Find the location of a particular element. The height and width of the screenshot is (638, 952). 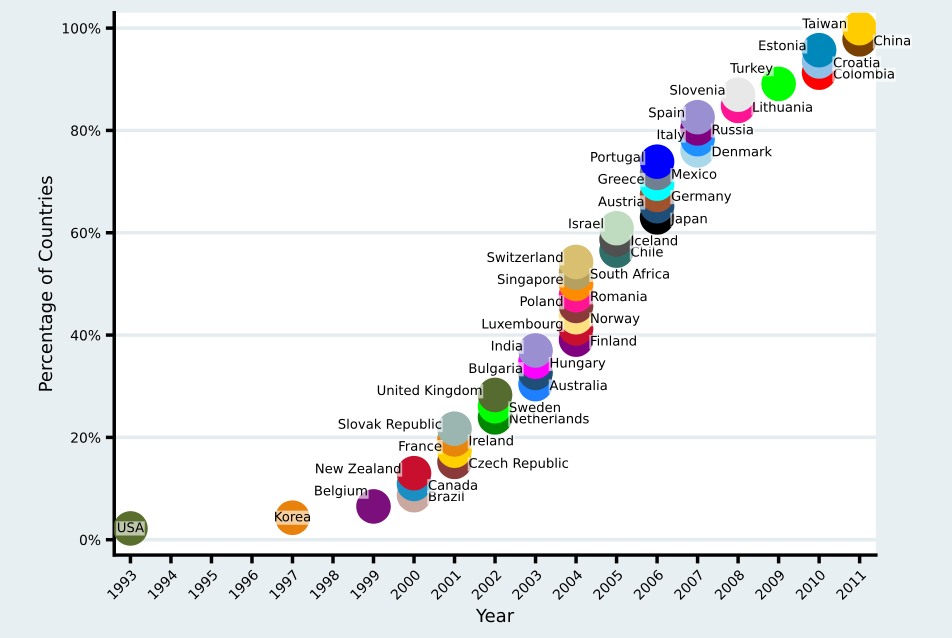

y-tick-label: 0% is located at coordinates (90, 540).